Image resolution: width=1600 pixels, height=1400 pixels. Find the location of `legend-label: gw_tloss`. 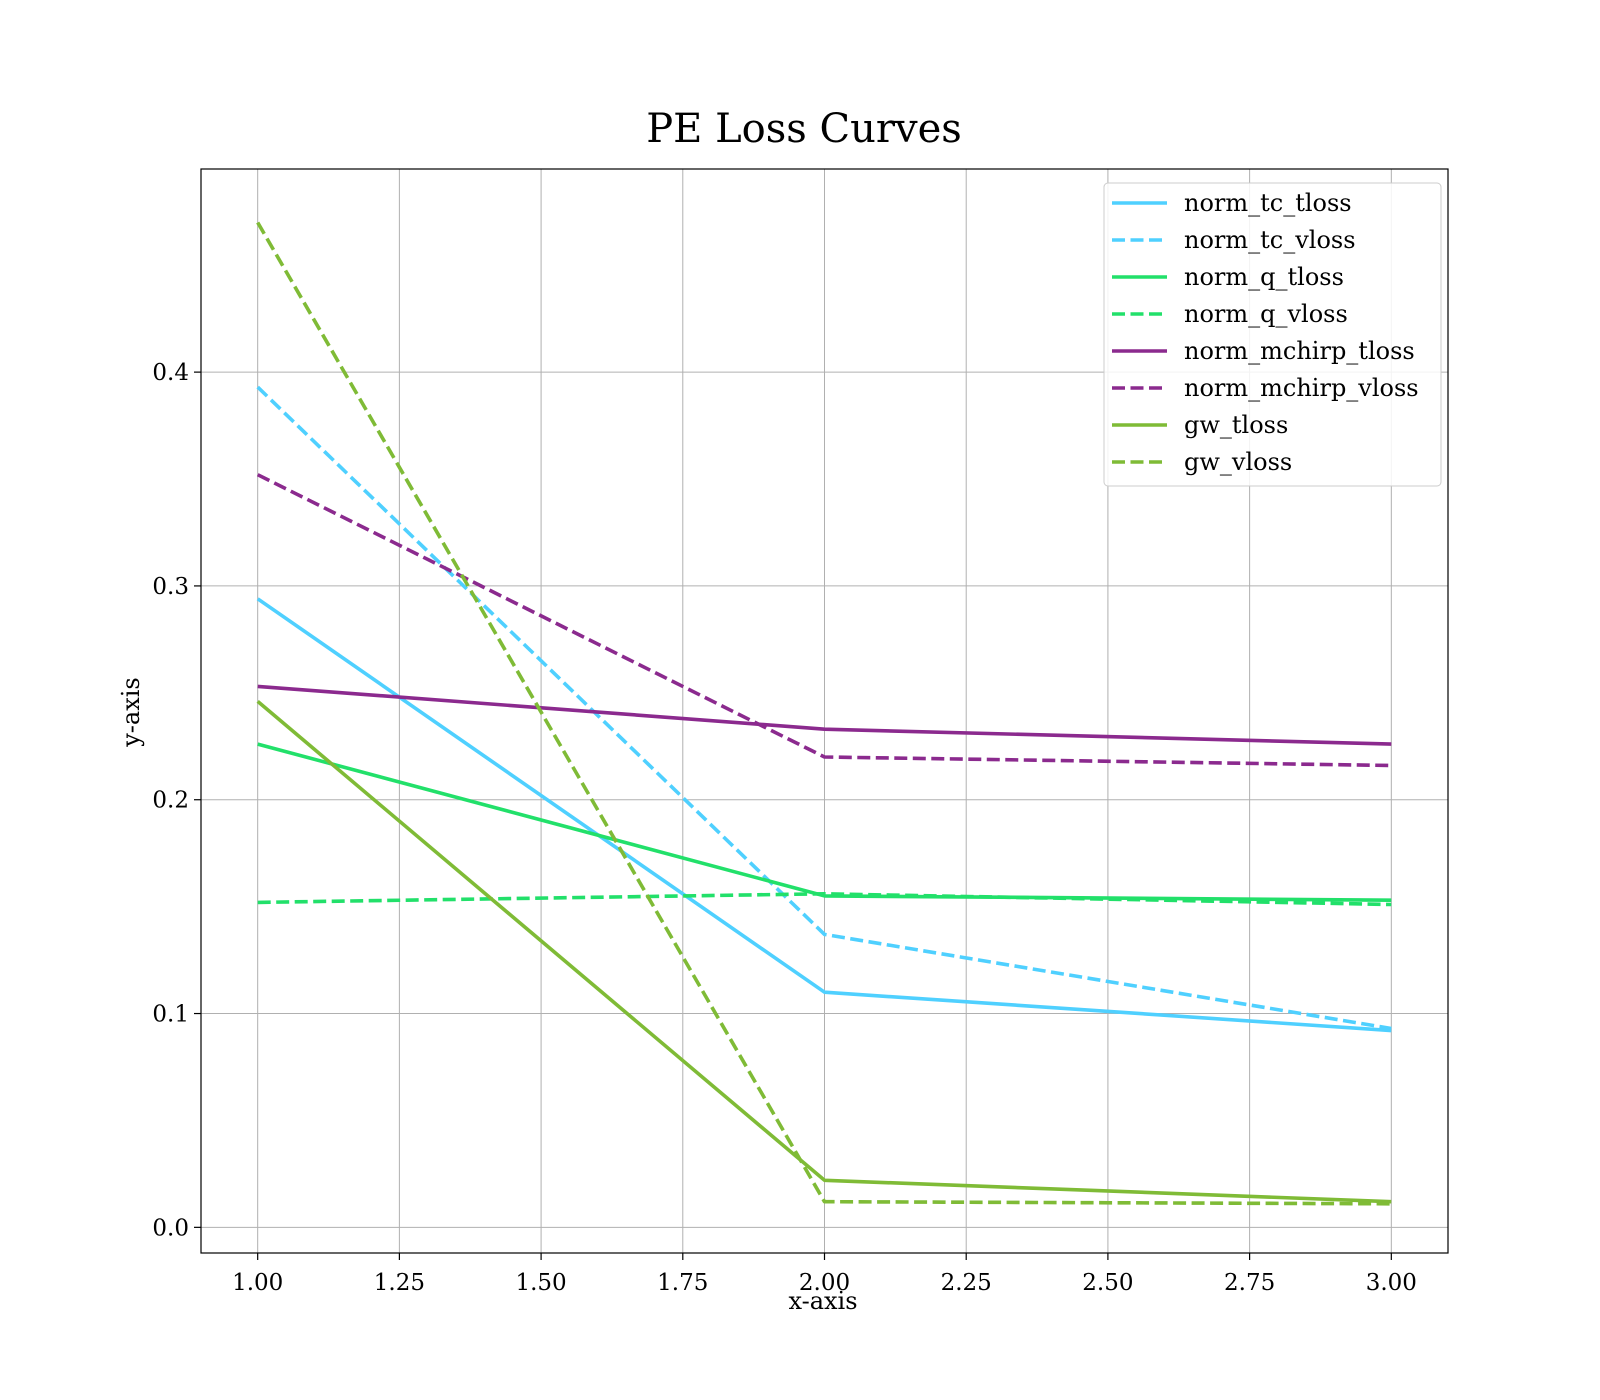

legend-label: gw_tloss is located at coordinates (1236, 425).